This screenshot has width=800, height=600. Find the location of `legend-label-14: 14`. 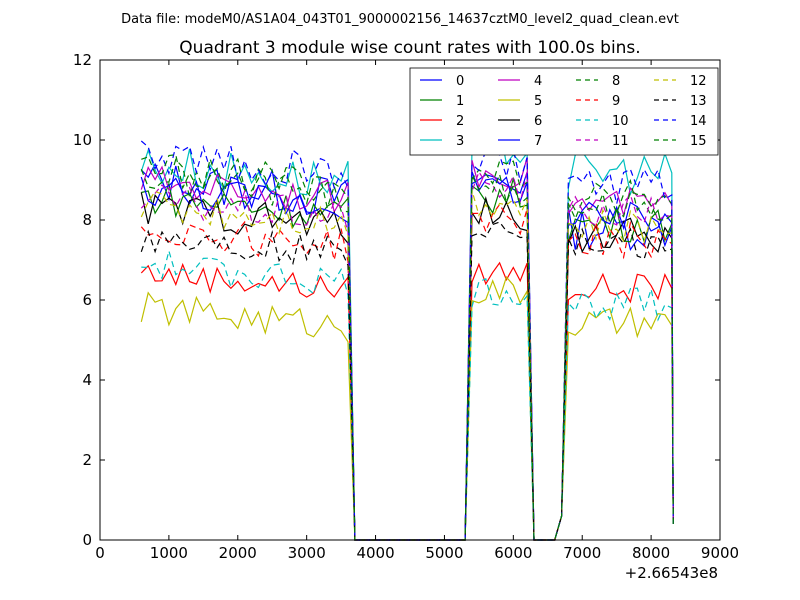

legend-label-14: 14 is located at coordinates (698, 121).